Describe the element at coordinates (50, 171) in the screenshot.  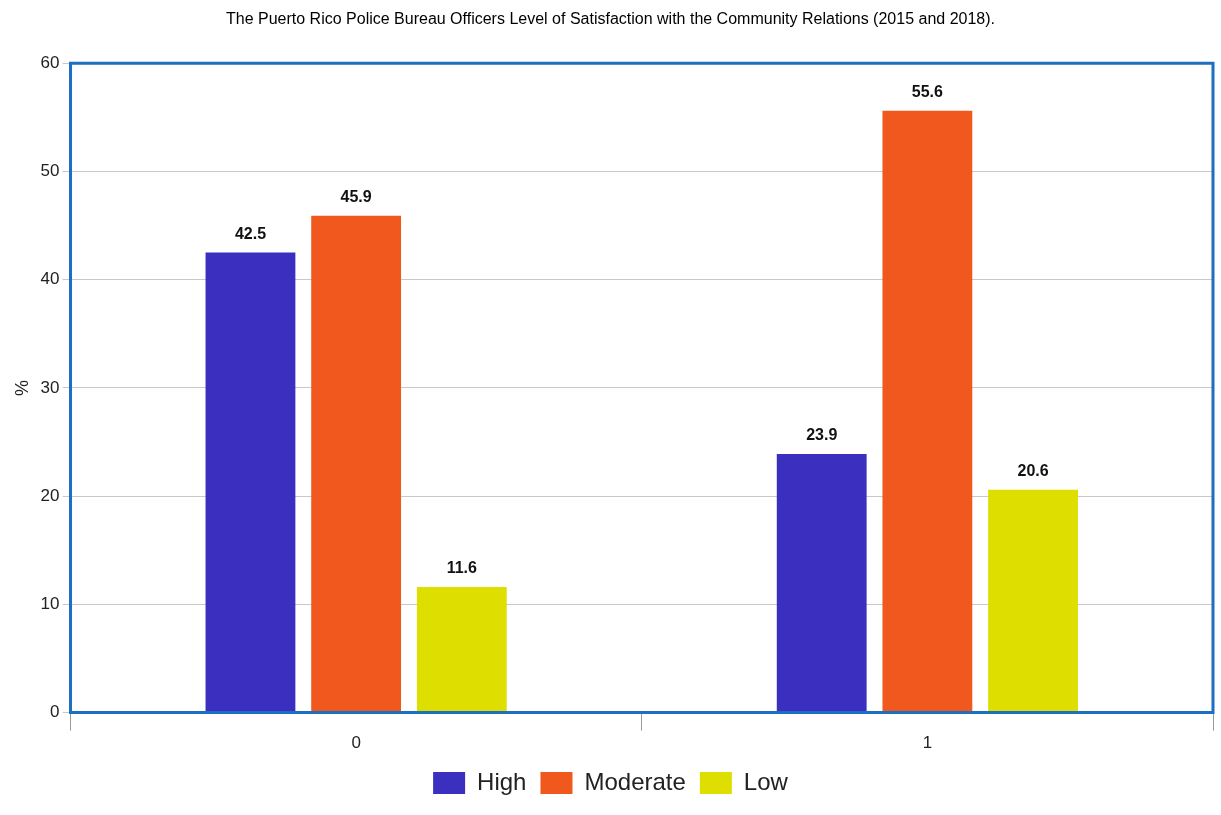
I see `y-tick-label: 50` at that location.